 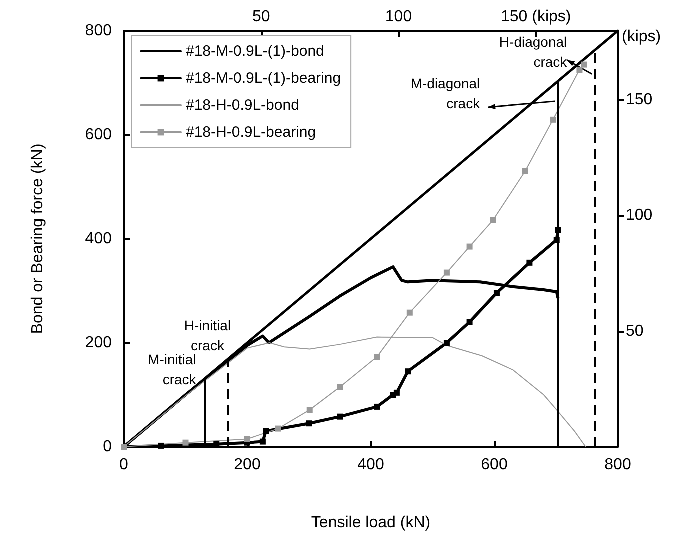 What do you see at coordinates (124, 465) in the screenshot?
I see `x-tick-label: 0` at bounding box center [124, 465].